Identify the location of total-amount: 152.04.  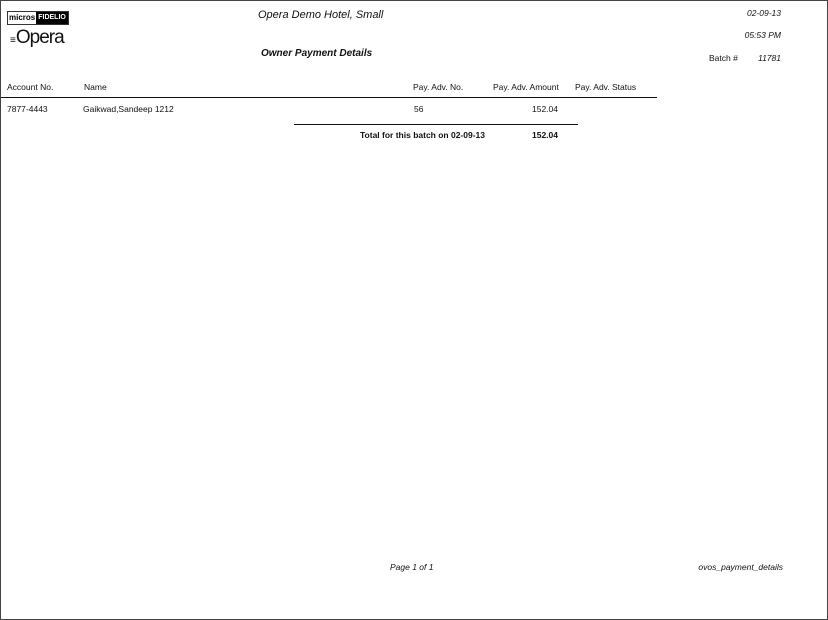
(545, 135).